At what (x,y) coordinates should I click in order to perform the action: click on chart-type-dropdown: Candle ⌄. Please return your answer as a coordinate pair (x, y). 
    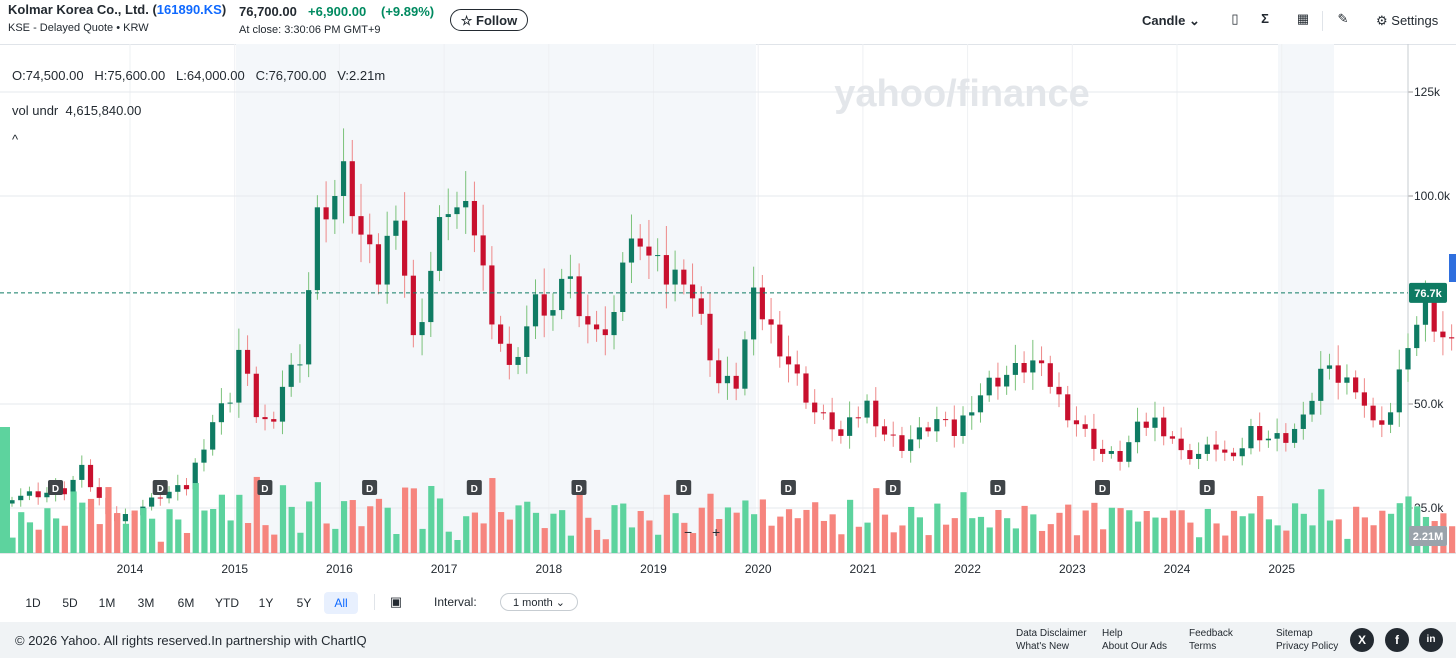
    Looking at the image, I should click on (1171, 20).